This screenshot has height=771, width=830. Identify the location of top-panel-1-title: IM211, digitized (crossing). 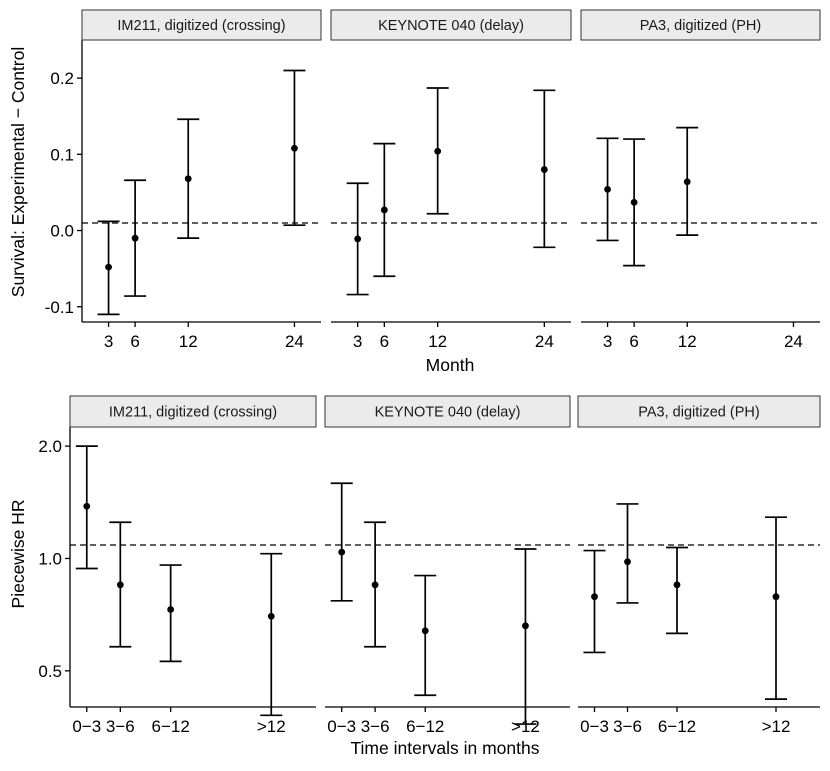
(201, 26).